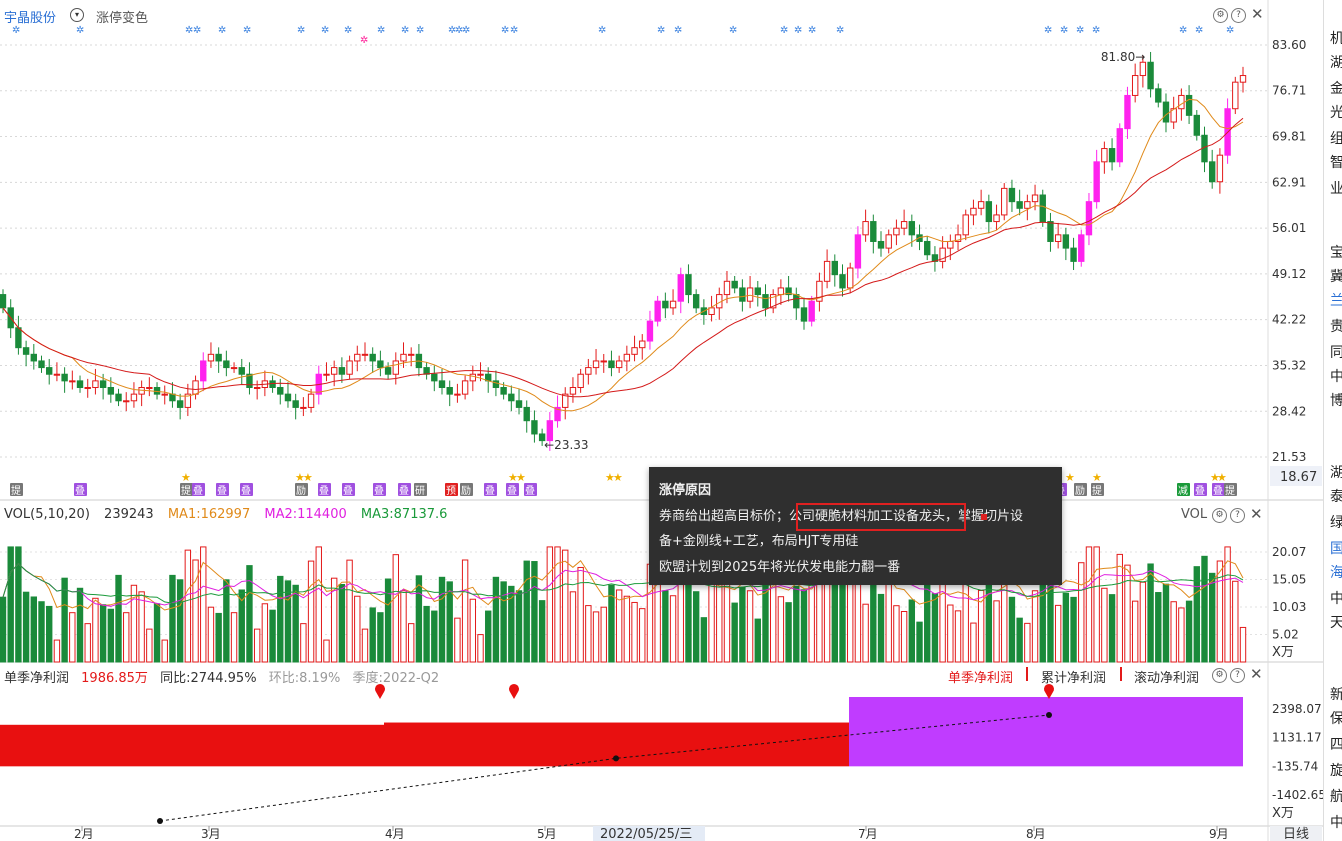  What do you see at coordinates (1220, 15) in the screenshot?
I see `settings-icon: ⚙` at bounding box center [1220, 15].